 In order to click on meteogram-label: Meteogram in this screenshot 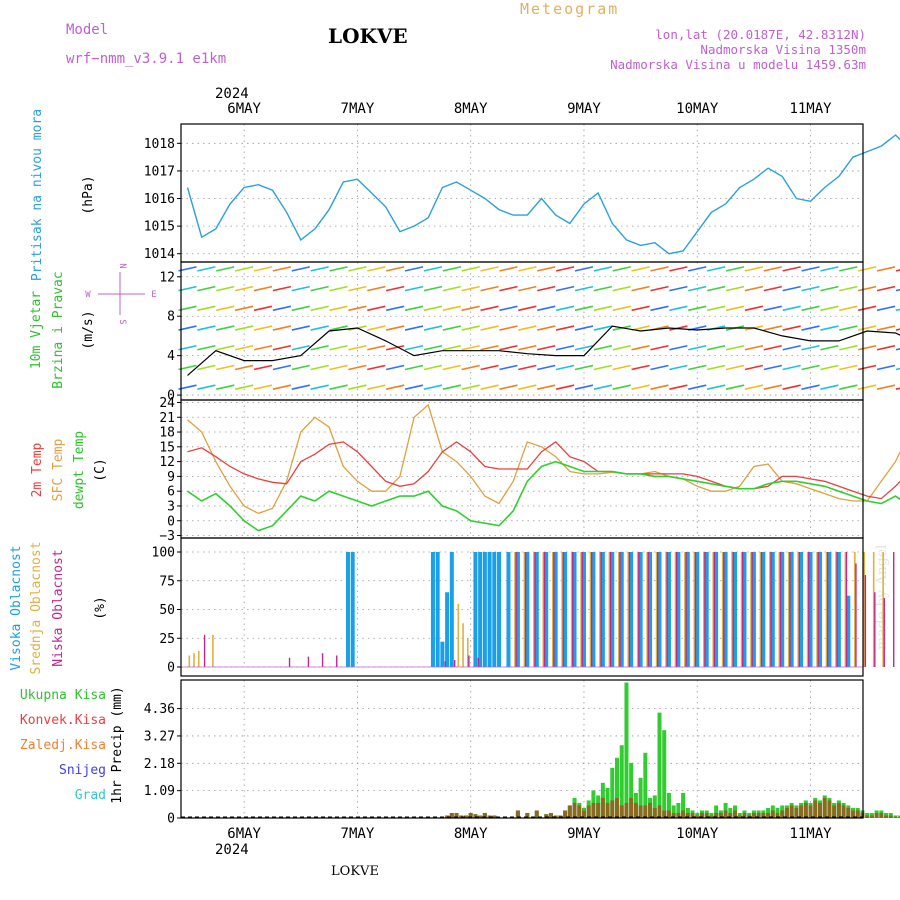, I will do `click(569, 9)`.